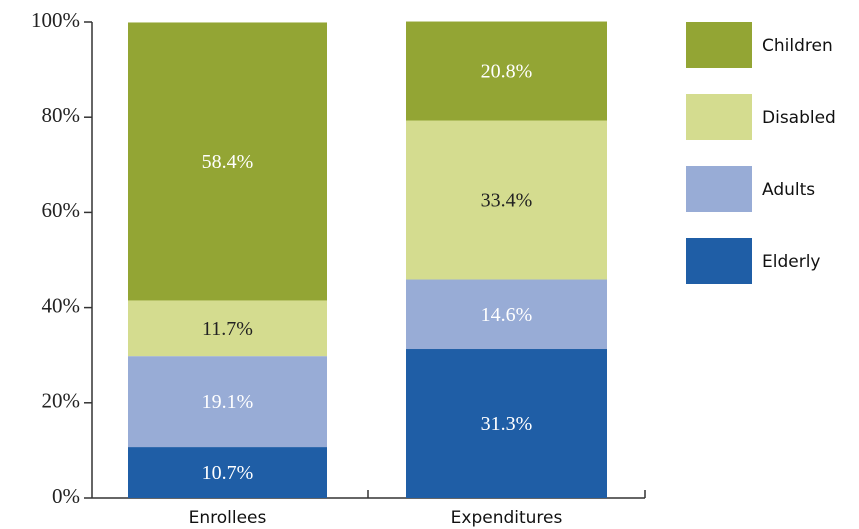  I want to click on value-label: 11.7%, so click(227, 329).